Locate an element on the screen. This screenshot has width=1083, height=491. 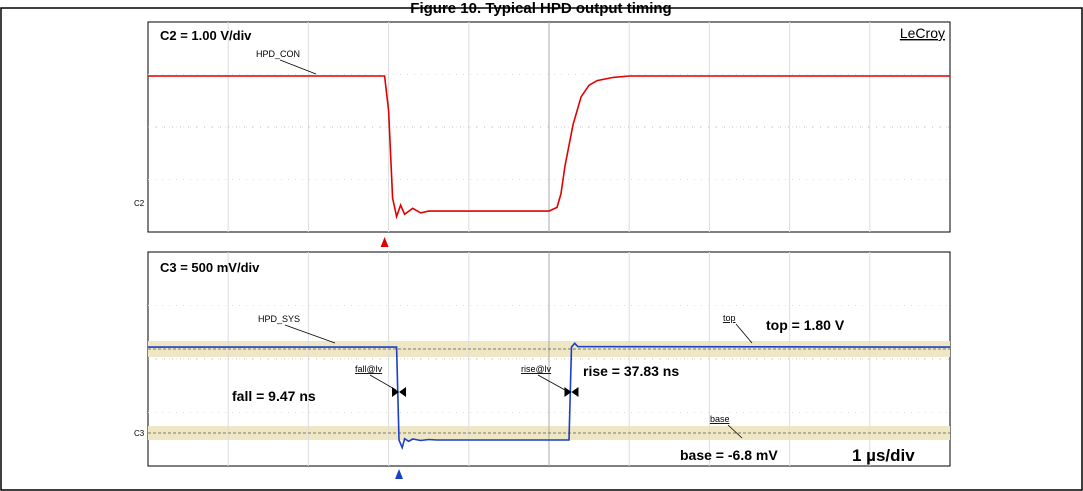
c2-channel-marker: C2 is located at coordinates (139, 203).